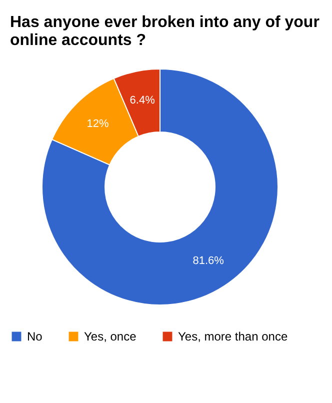 Image resolution: width=332 pixels, height=403 pixels. I want to click on legend-label: No, so click(35, 337).